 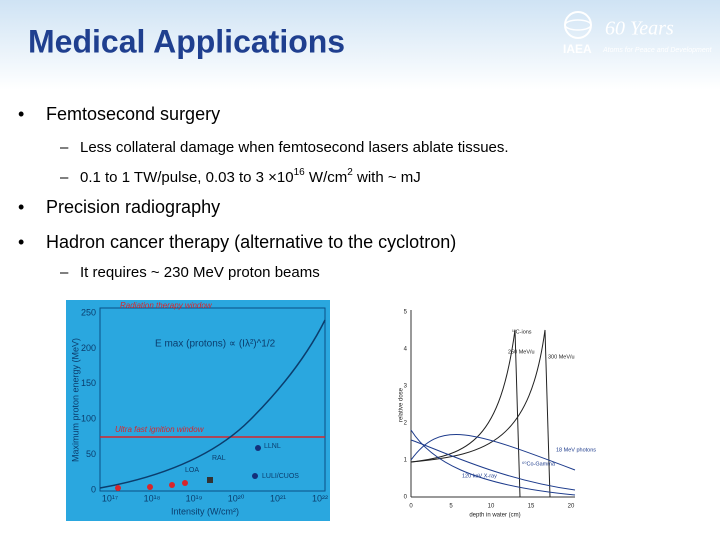 What do you see at coordinates (88, 348) in the screenshot?
I see `y-tick-label: 200` at bounding box center [88, 348].